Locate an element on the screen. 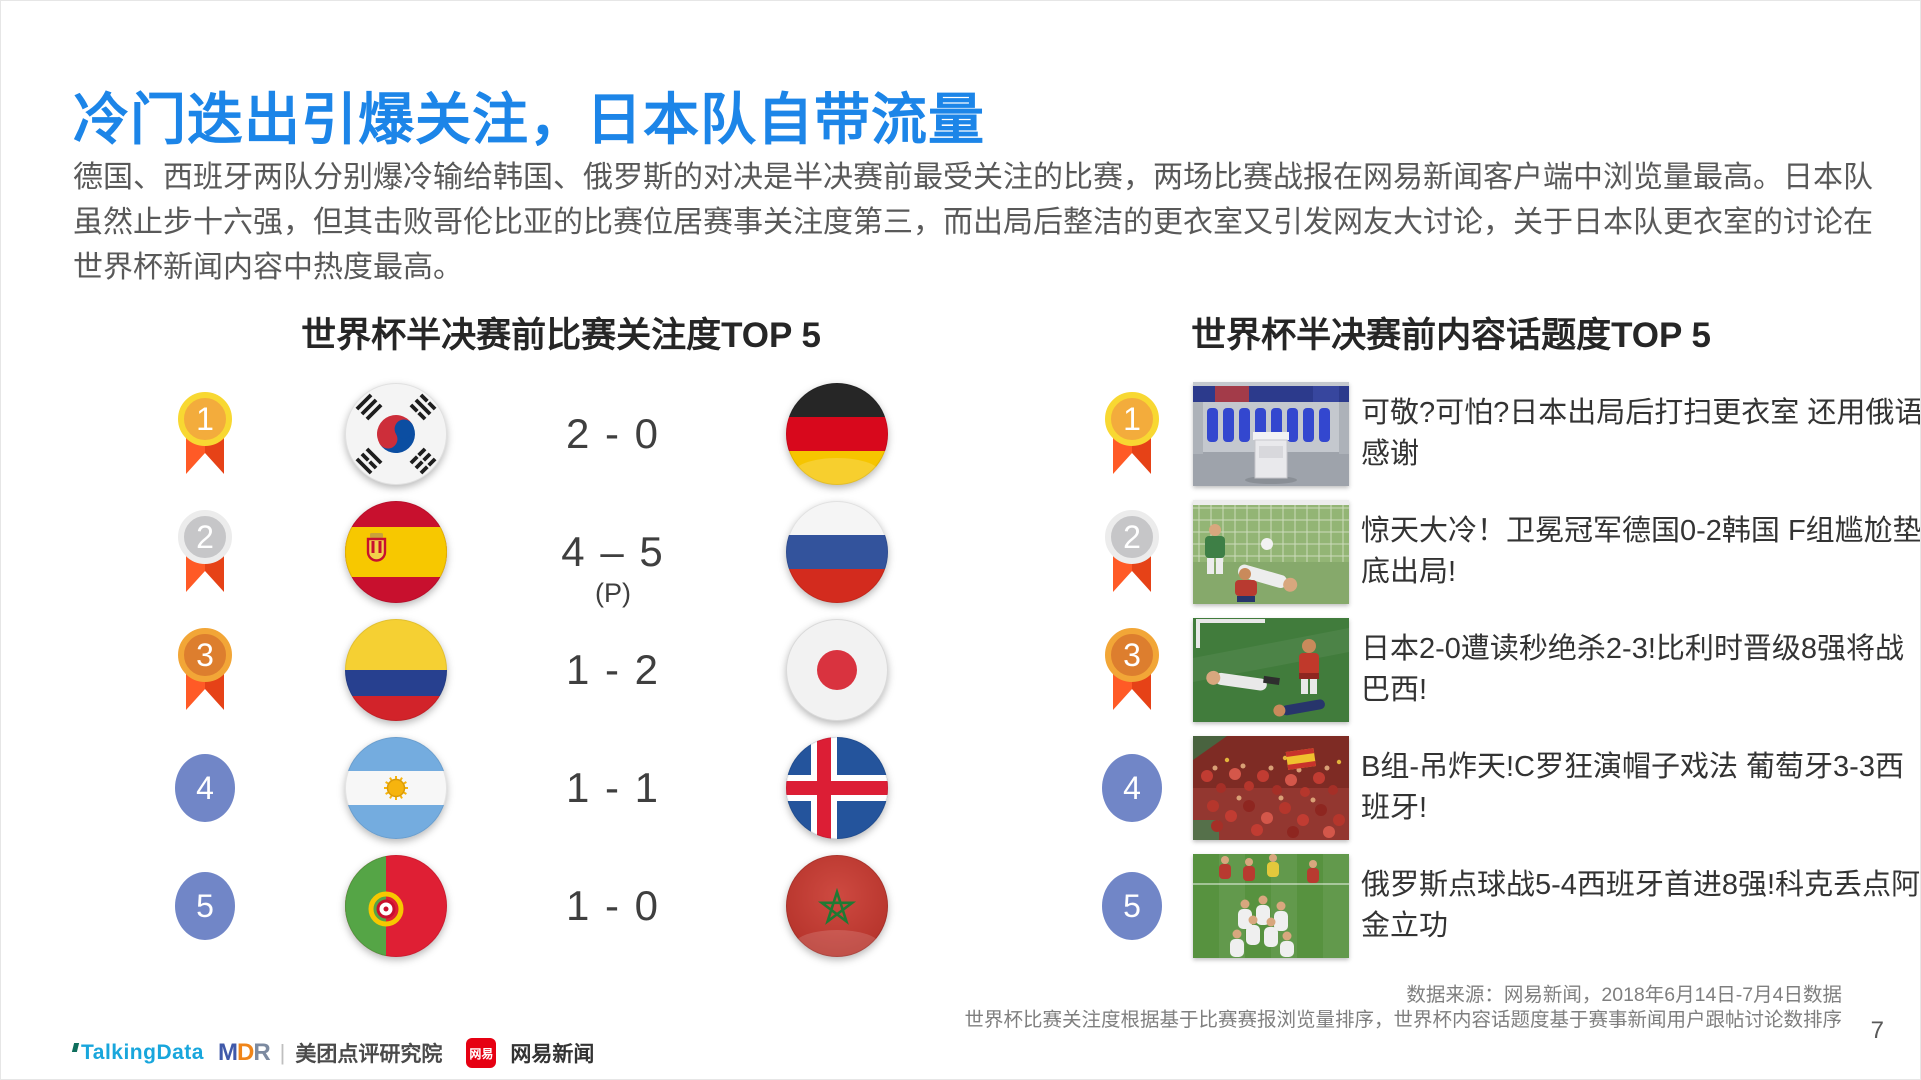  source-line-1: 数据来源：网易新闻，2018年6月14日-7月4日数据 is located at coordinates (1624, 995).